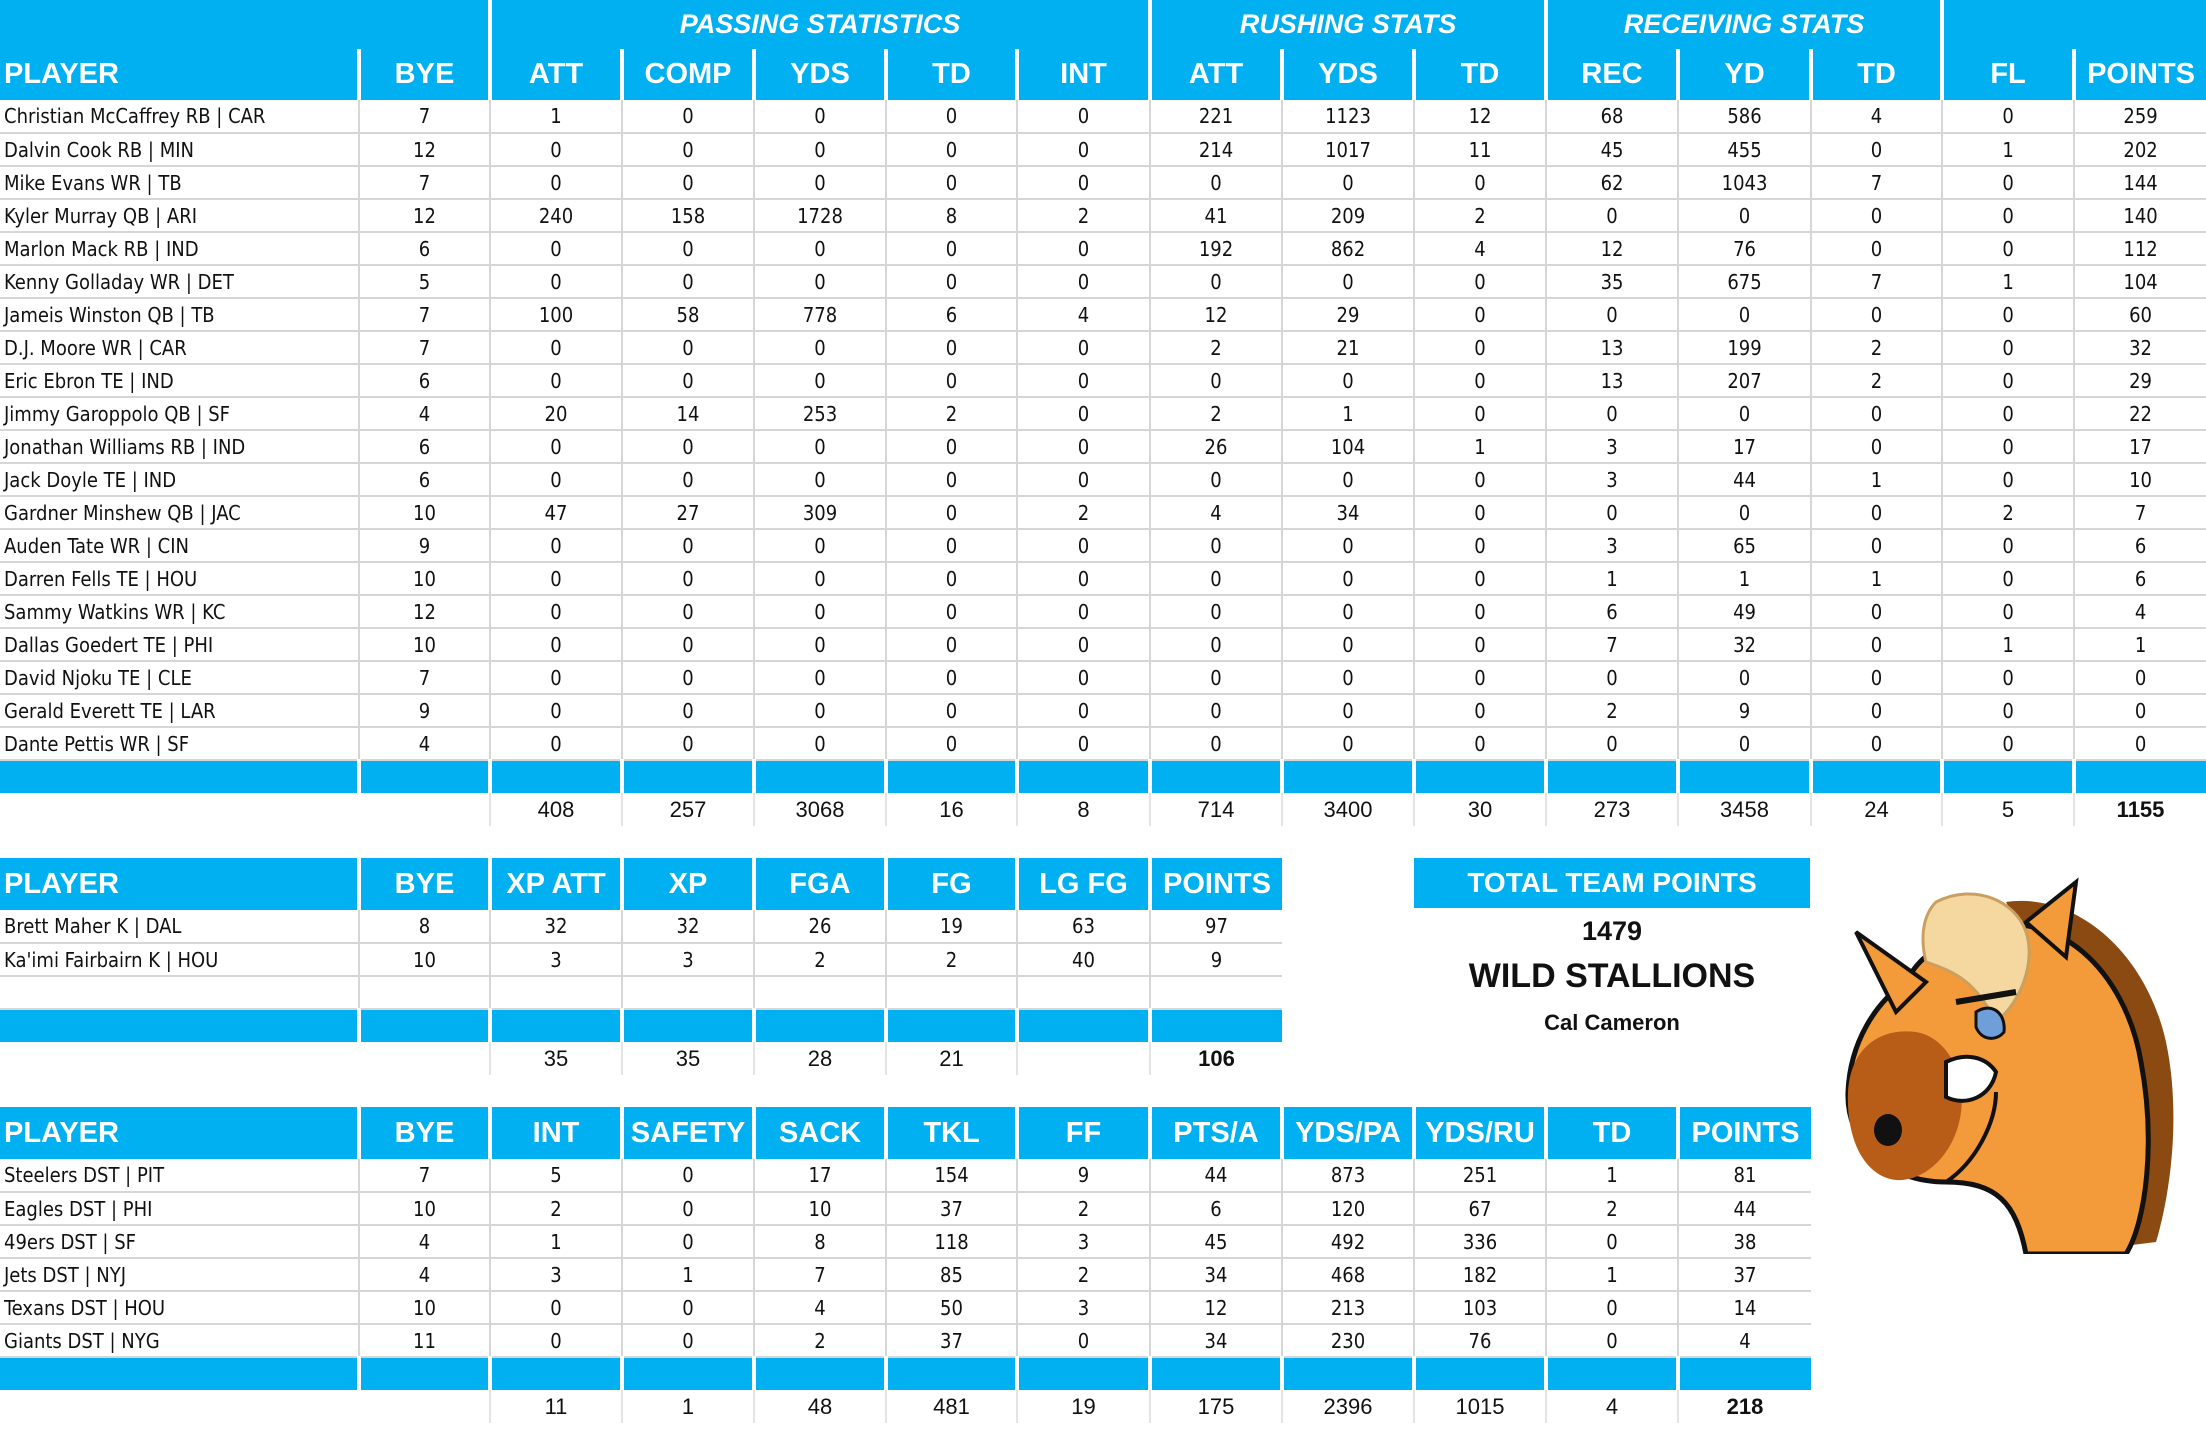 The height and width of the screenshot is (1455, 2206). What do you see at coordinates (1876, 809) in the screenshot?
I see `total-cell: 24` at bounding box center [1876, 809].